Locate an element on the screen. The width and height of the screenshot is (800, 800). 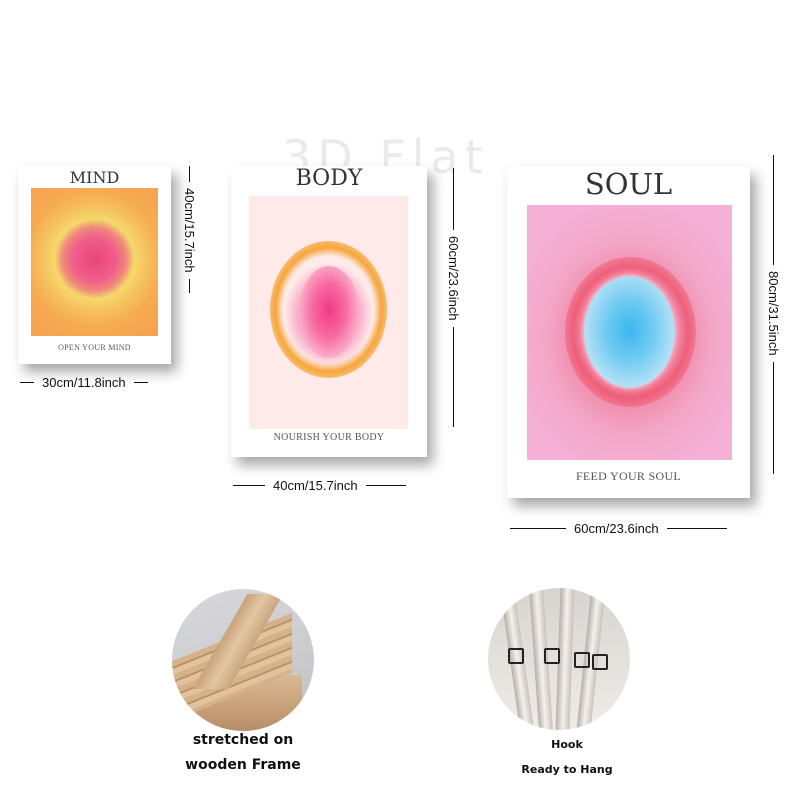
poster-mind-title: MIND is located at coordinates (94, 177).